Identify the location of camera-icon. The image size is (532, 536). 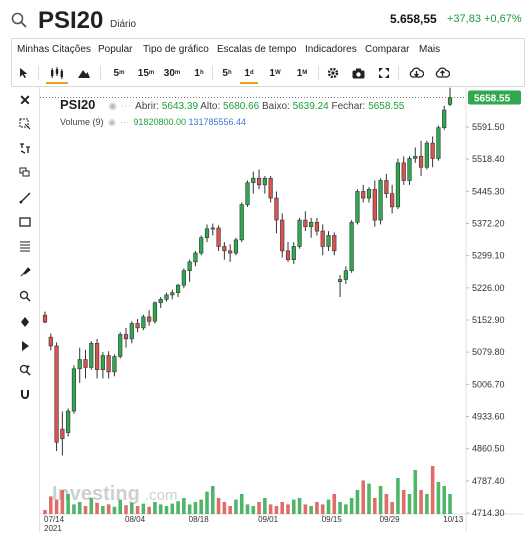
(358, 73).